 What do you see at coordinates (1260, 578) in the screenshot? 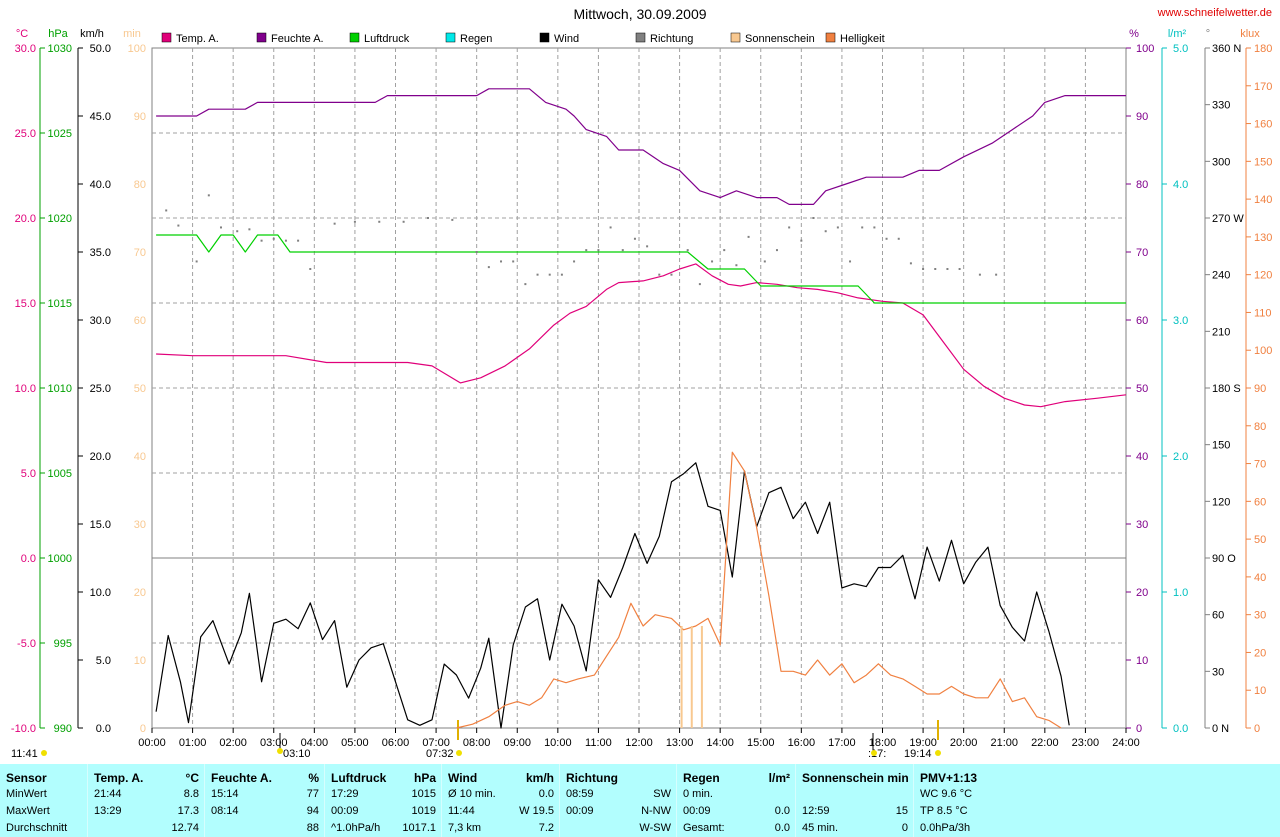
I see `lux-tick: 40` at bounding box center [1260, 578].